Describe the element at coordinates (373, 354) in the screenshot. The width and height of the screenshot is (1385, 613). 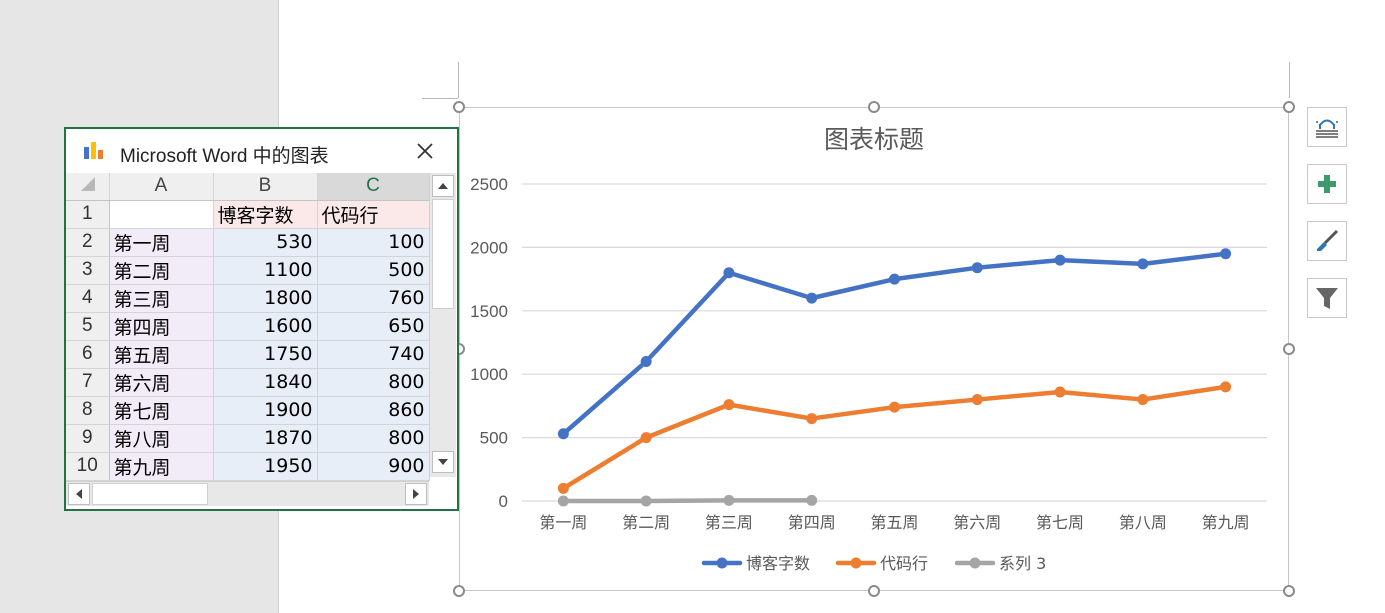
I see `cell-value: 740` at that location.